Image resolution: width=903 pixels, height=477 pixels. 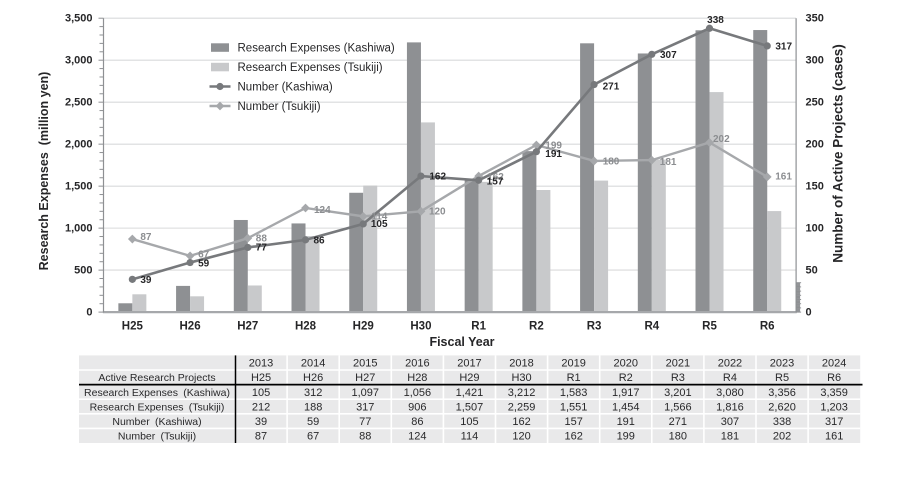 What do you see at coordinates (815, 19) in the screenshot?
I see `svg-text: 350` at bounding box center [815, 19].